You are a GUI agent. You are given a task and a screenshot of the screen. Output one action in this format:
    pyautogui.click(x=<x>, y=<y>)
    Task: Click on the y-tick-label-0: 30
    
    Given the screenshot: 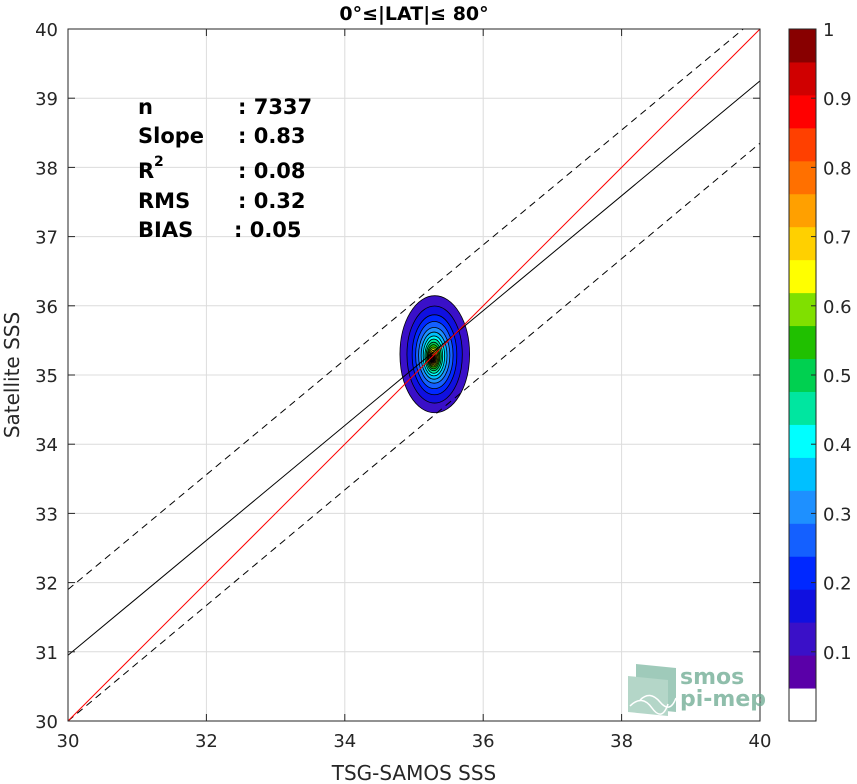 What is the action you would take?
    pyautogui.click(x=46, y=722)
    